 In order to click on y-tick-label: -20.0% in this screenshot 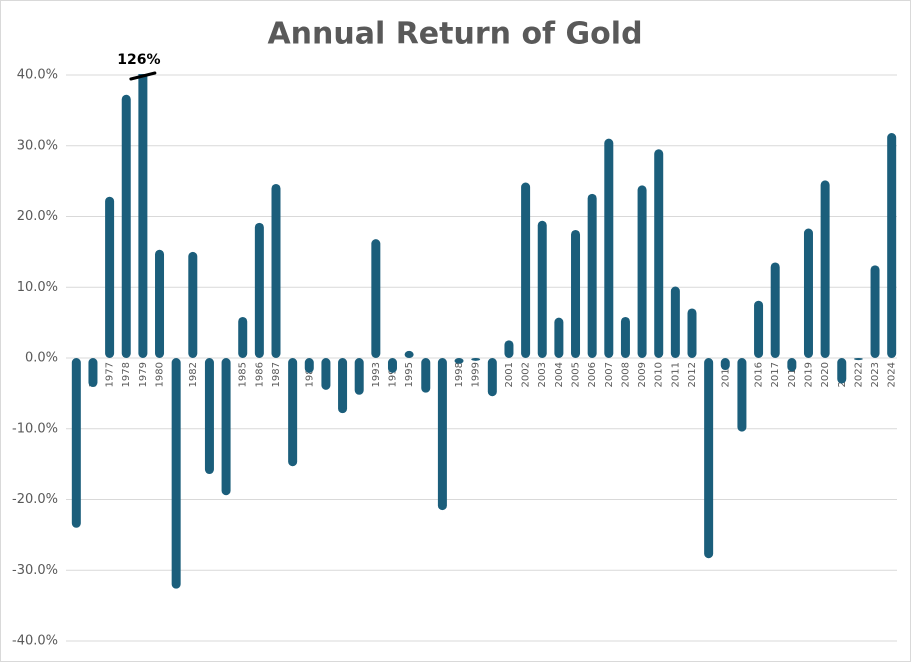, I will do `click(35, 499)`.